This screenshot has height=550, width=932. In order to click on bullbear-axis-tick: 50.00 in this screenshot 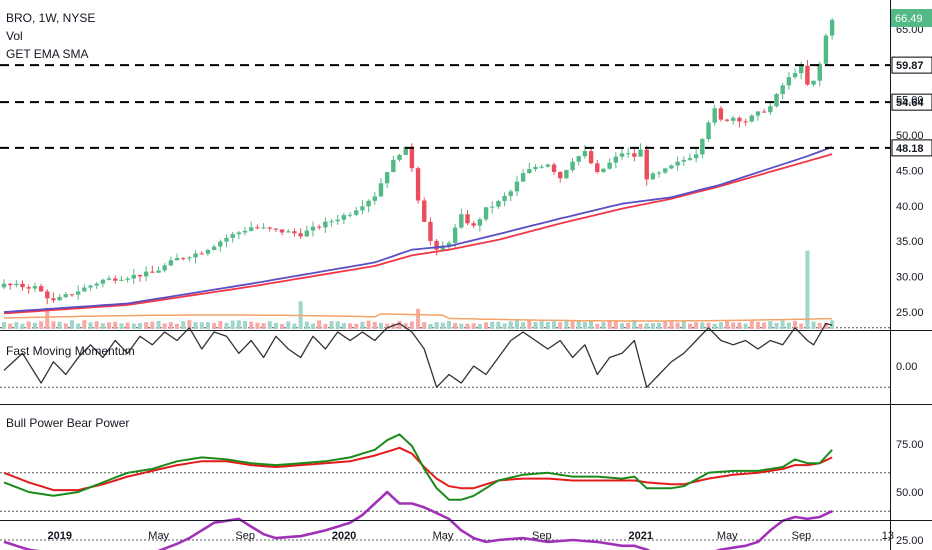, I will do `click(910, 493)`.